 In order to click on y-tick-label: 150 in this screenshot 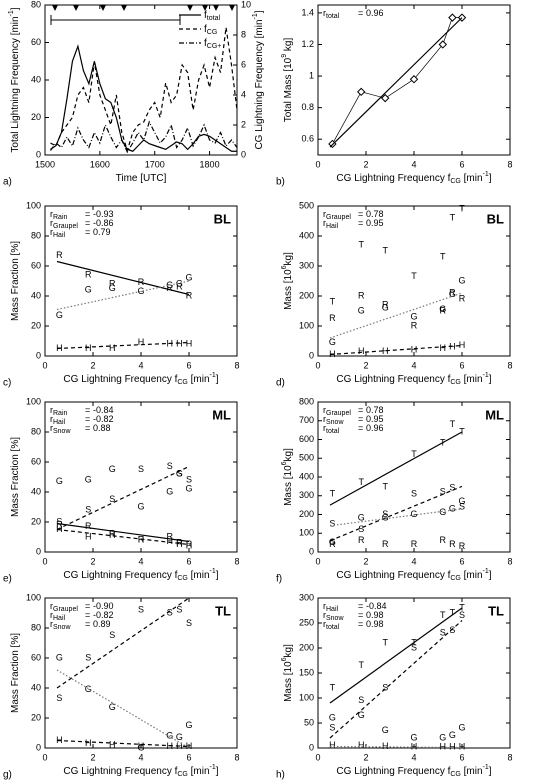, I will do `click(306, 672)`.